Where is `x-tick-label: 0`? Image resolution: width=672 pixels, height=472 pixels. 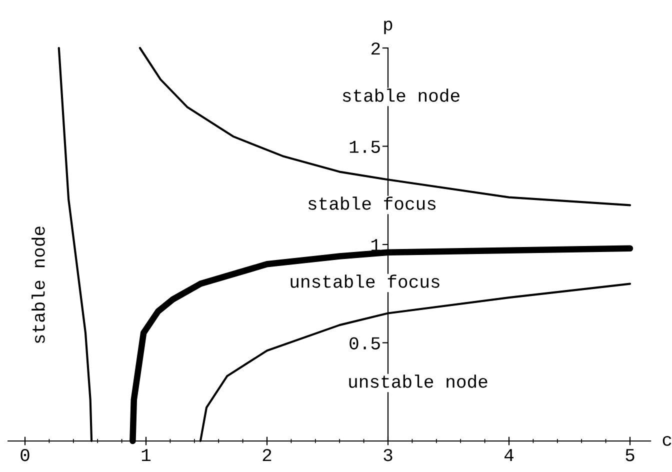
x-tick-label: 0 is located at coordinates (25, 455).